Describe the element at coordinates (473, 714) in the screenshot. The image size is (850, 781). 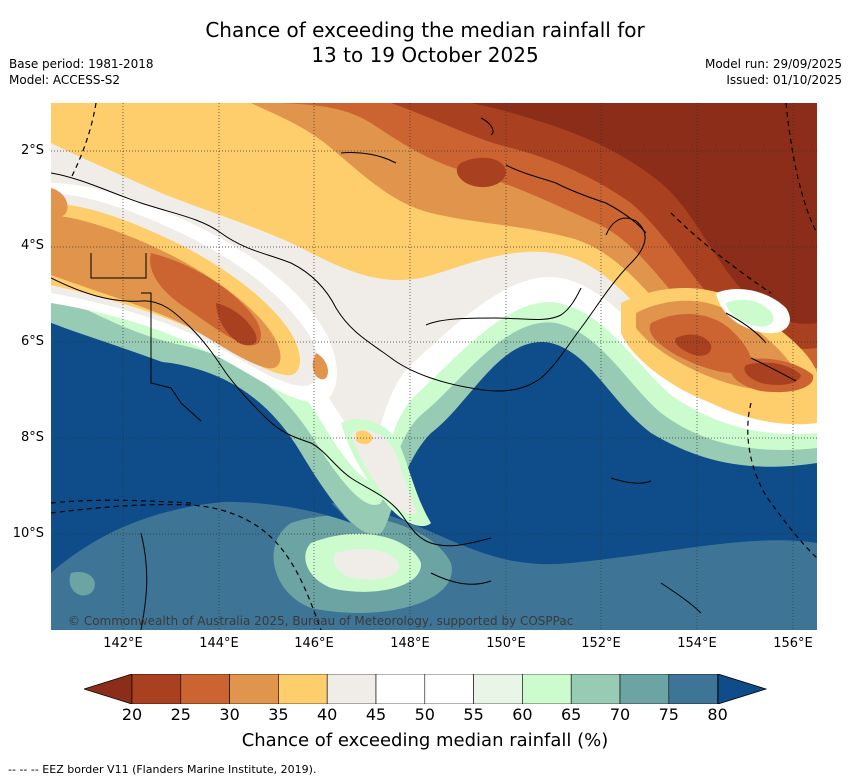
I see `colorbar-tick-label: 55` at that location.